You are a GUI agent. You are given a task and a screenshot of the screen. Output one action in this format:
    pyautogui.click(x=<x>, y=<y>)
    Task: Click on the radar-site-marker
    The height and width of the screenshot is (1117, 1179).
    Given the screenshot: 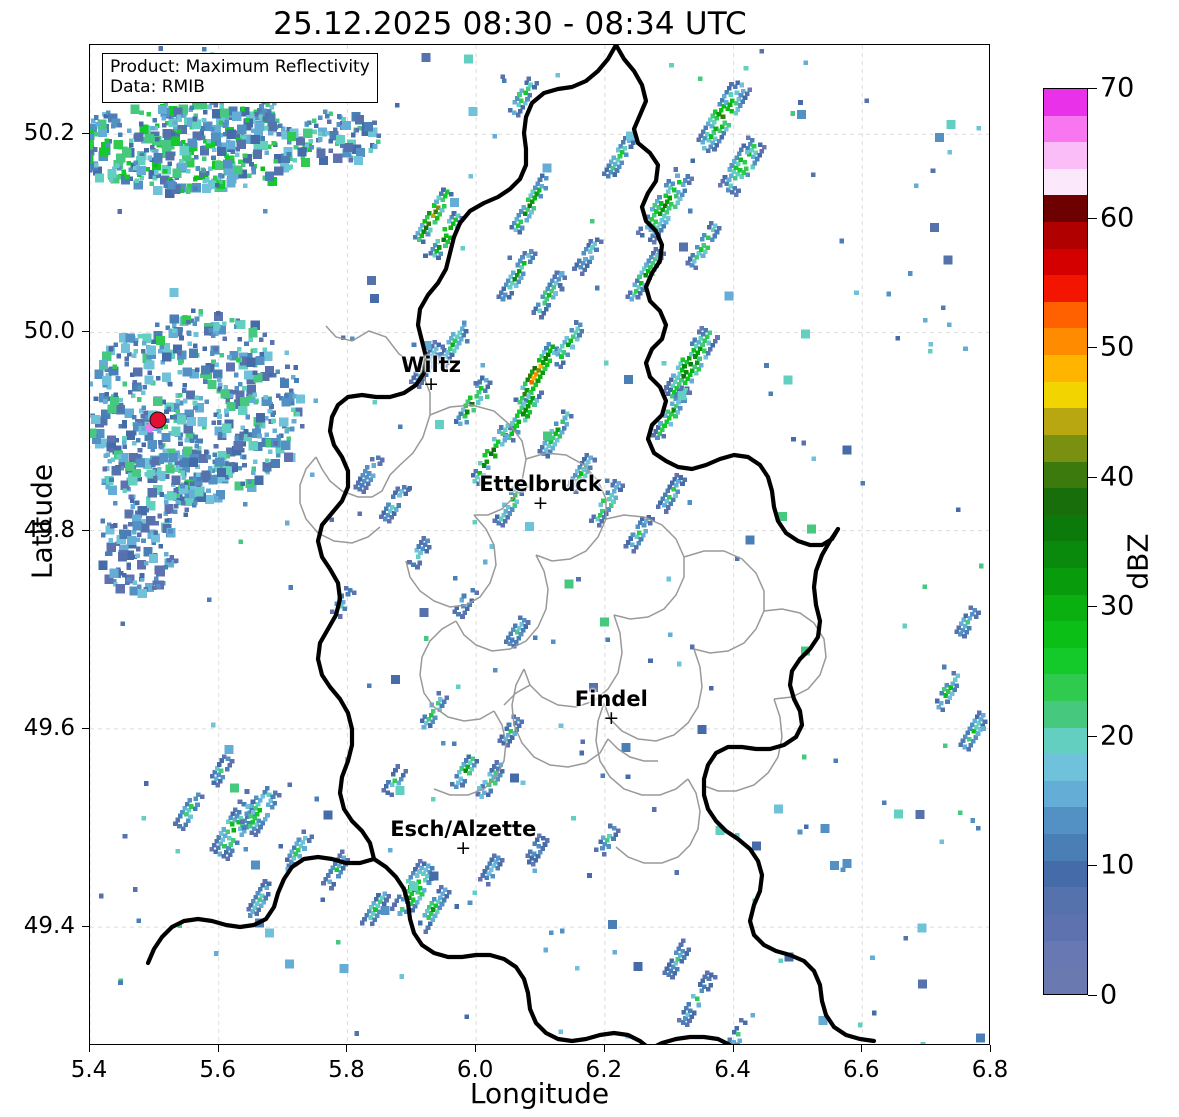 What is the action you would take?
    pyautogui.click(x=158, y=420)
    